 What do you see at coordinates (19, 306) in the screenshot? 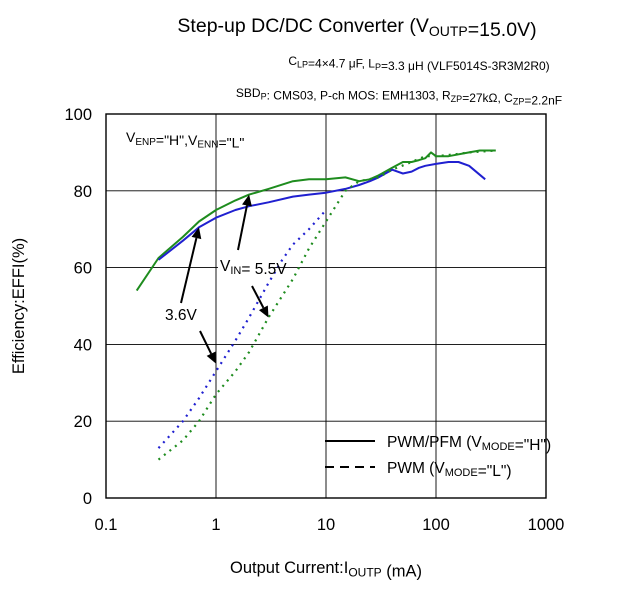
I see `y-axis-label: Efficiency:EFFI(%)` at bounding box center [19, 306].